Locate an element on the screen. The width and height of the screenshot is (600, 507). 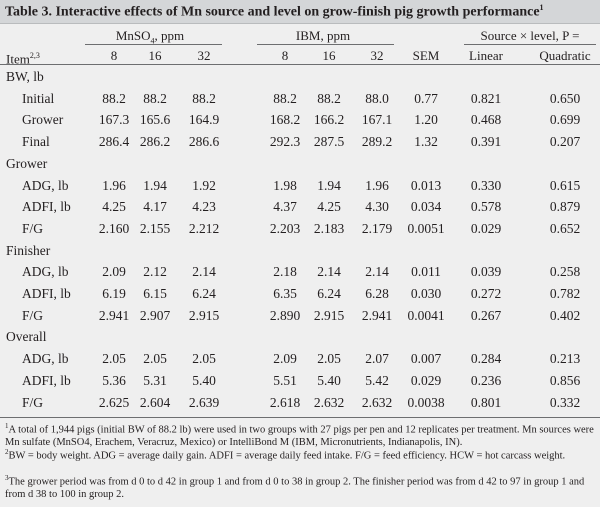
table-cell: 2.604 is located at coordinates (155, 402).